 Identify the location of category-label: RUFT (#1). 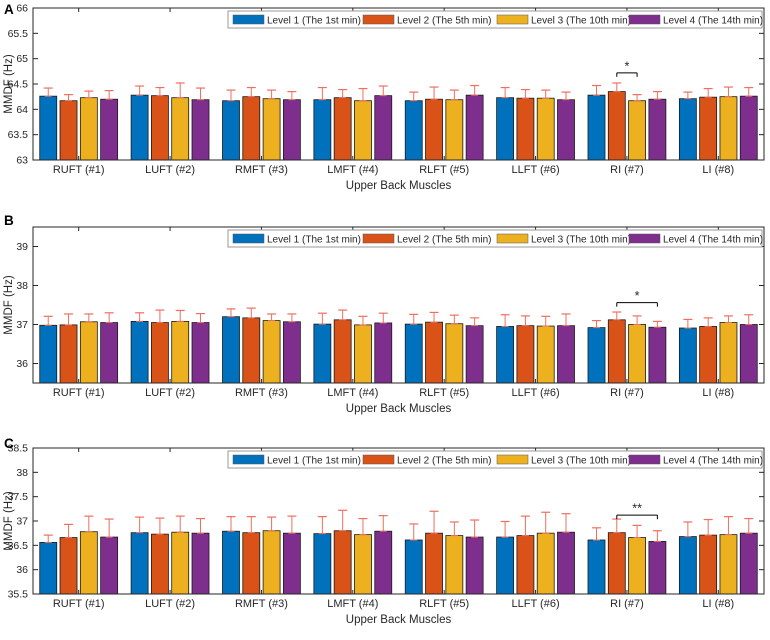
(79, 393).